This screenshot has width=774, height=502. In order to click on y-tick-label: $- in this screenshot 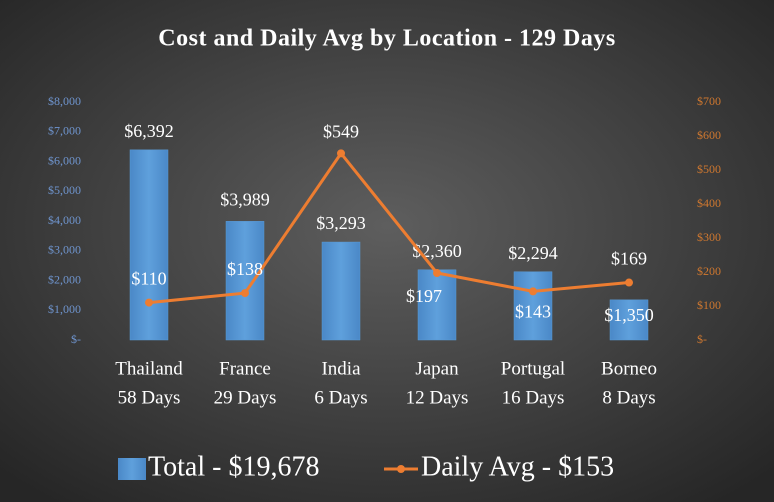, I will do `click(76, 339)`.